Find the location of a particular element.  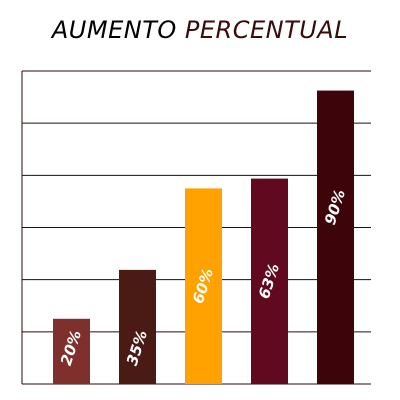

chart-title: AUMENTO PERCENTUAL is located at coordinates (200, 30).